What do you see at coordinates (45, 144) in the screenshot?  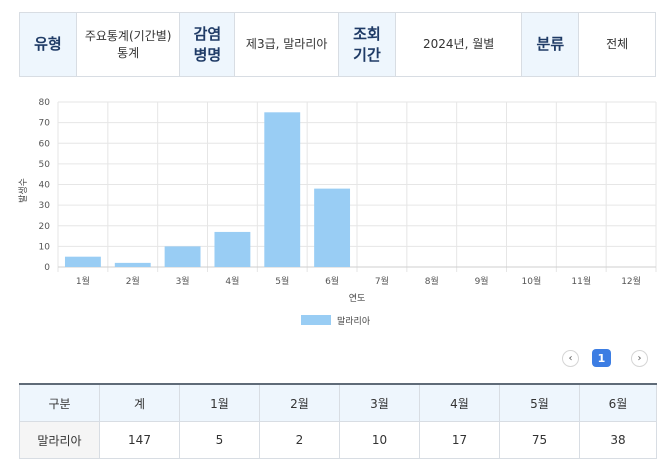 I see `y-tick-label: 60` at bounding box center [45, 144].